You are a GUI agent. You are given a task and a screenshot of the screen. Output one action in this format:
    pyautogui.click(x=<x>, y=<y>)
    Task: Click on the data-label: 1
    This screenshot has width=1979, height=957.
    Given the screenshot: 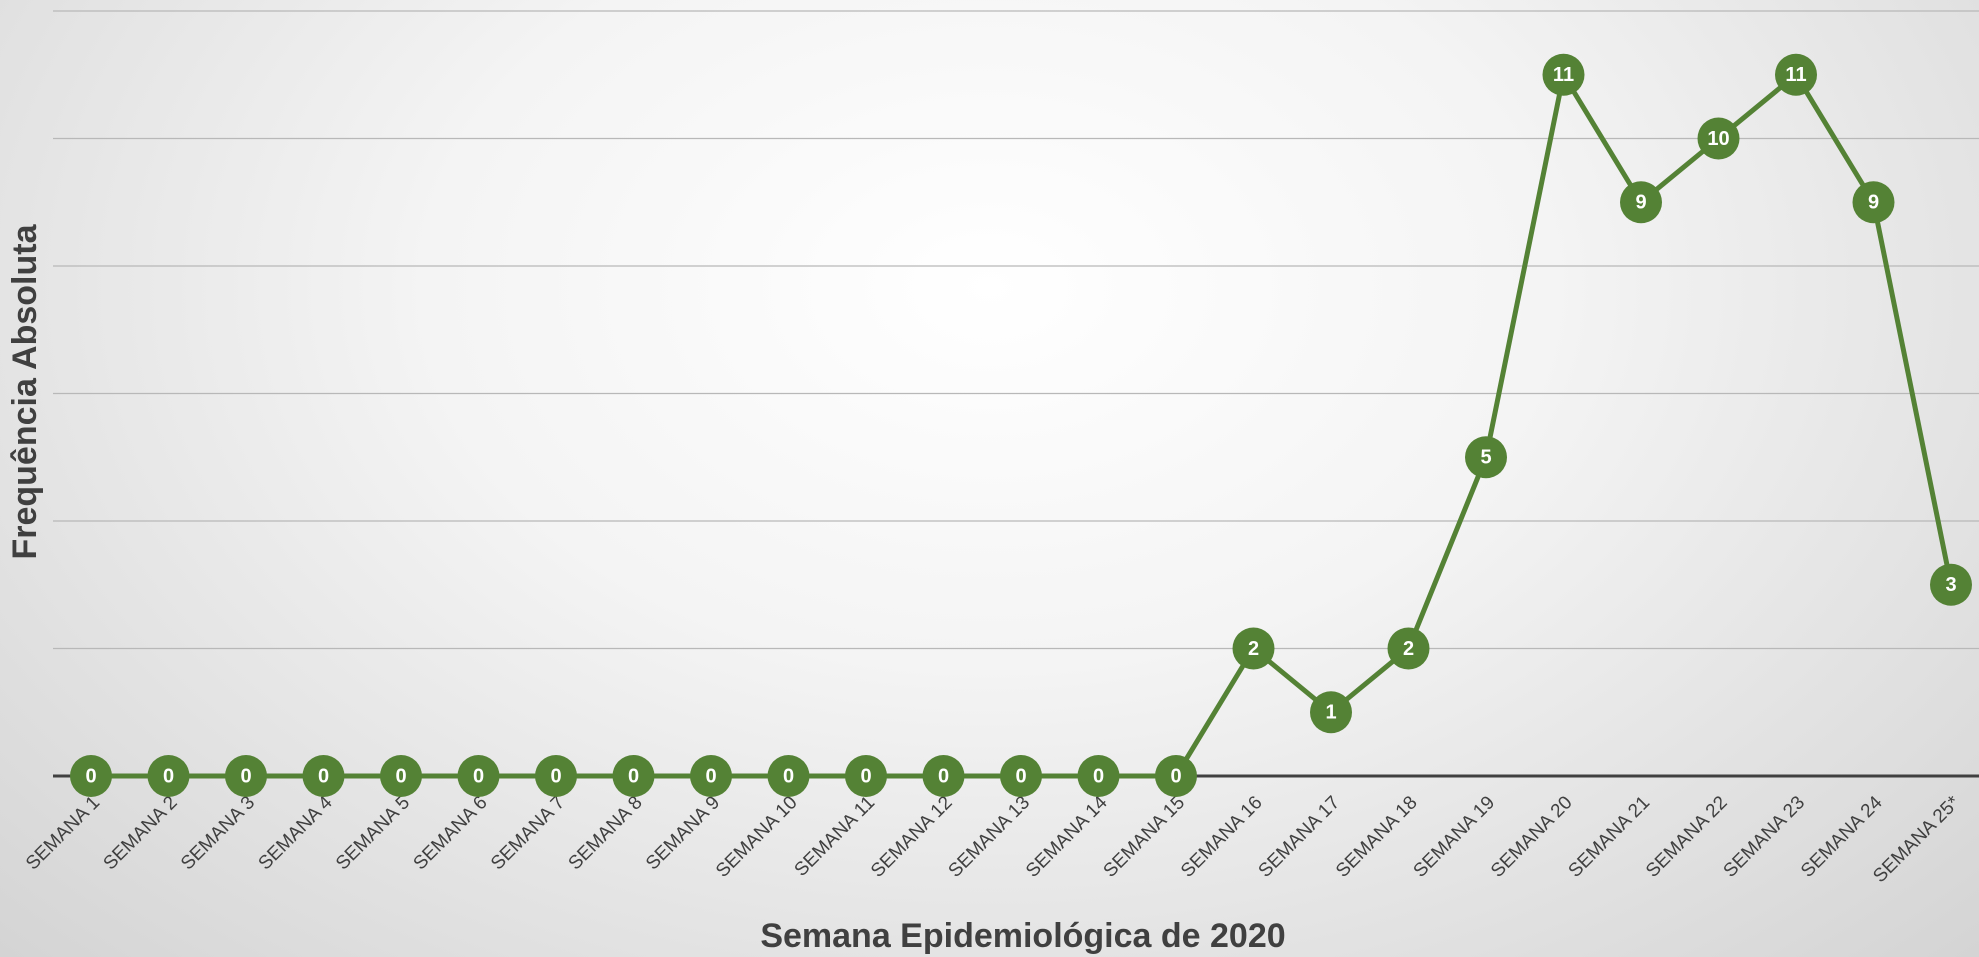 What is the action you would take?
    pyautogui.click(x=1330, y=713)
    